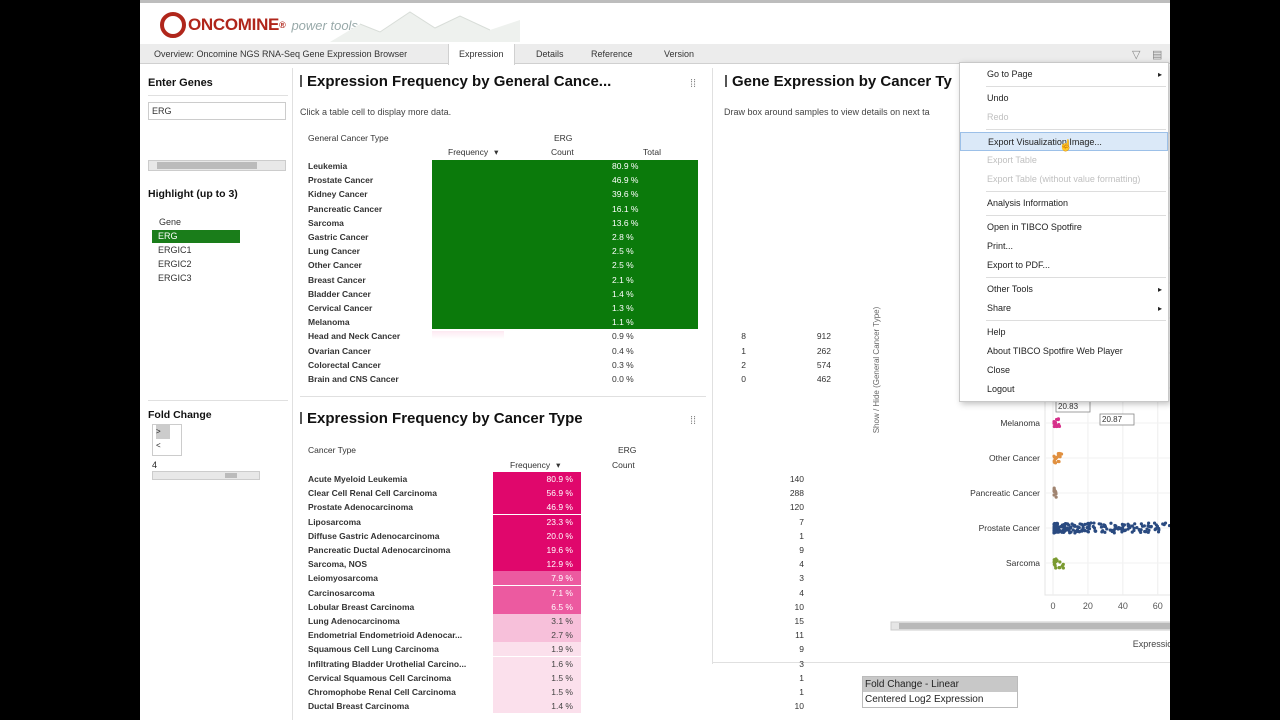  I want to click on panel-menu-icon: ⁞⁞, so click(693, 84).